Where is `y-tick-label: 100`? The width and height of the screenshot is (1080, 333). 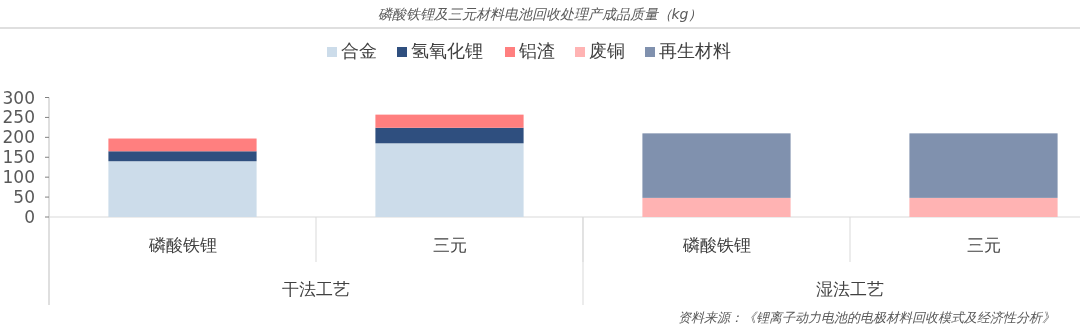 y-tick-label: 100 is located at coordinates (18, 177).